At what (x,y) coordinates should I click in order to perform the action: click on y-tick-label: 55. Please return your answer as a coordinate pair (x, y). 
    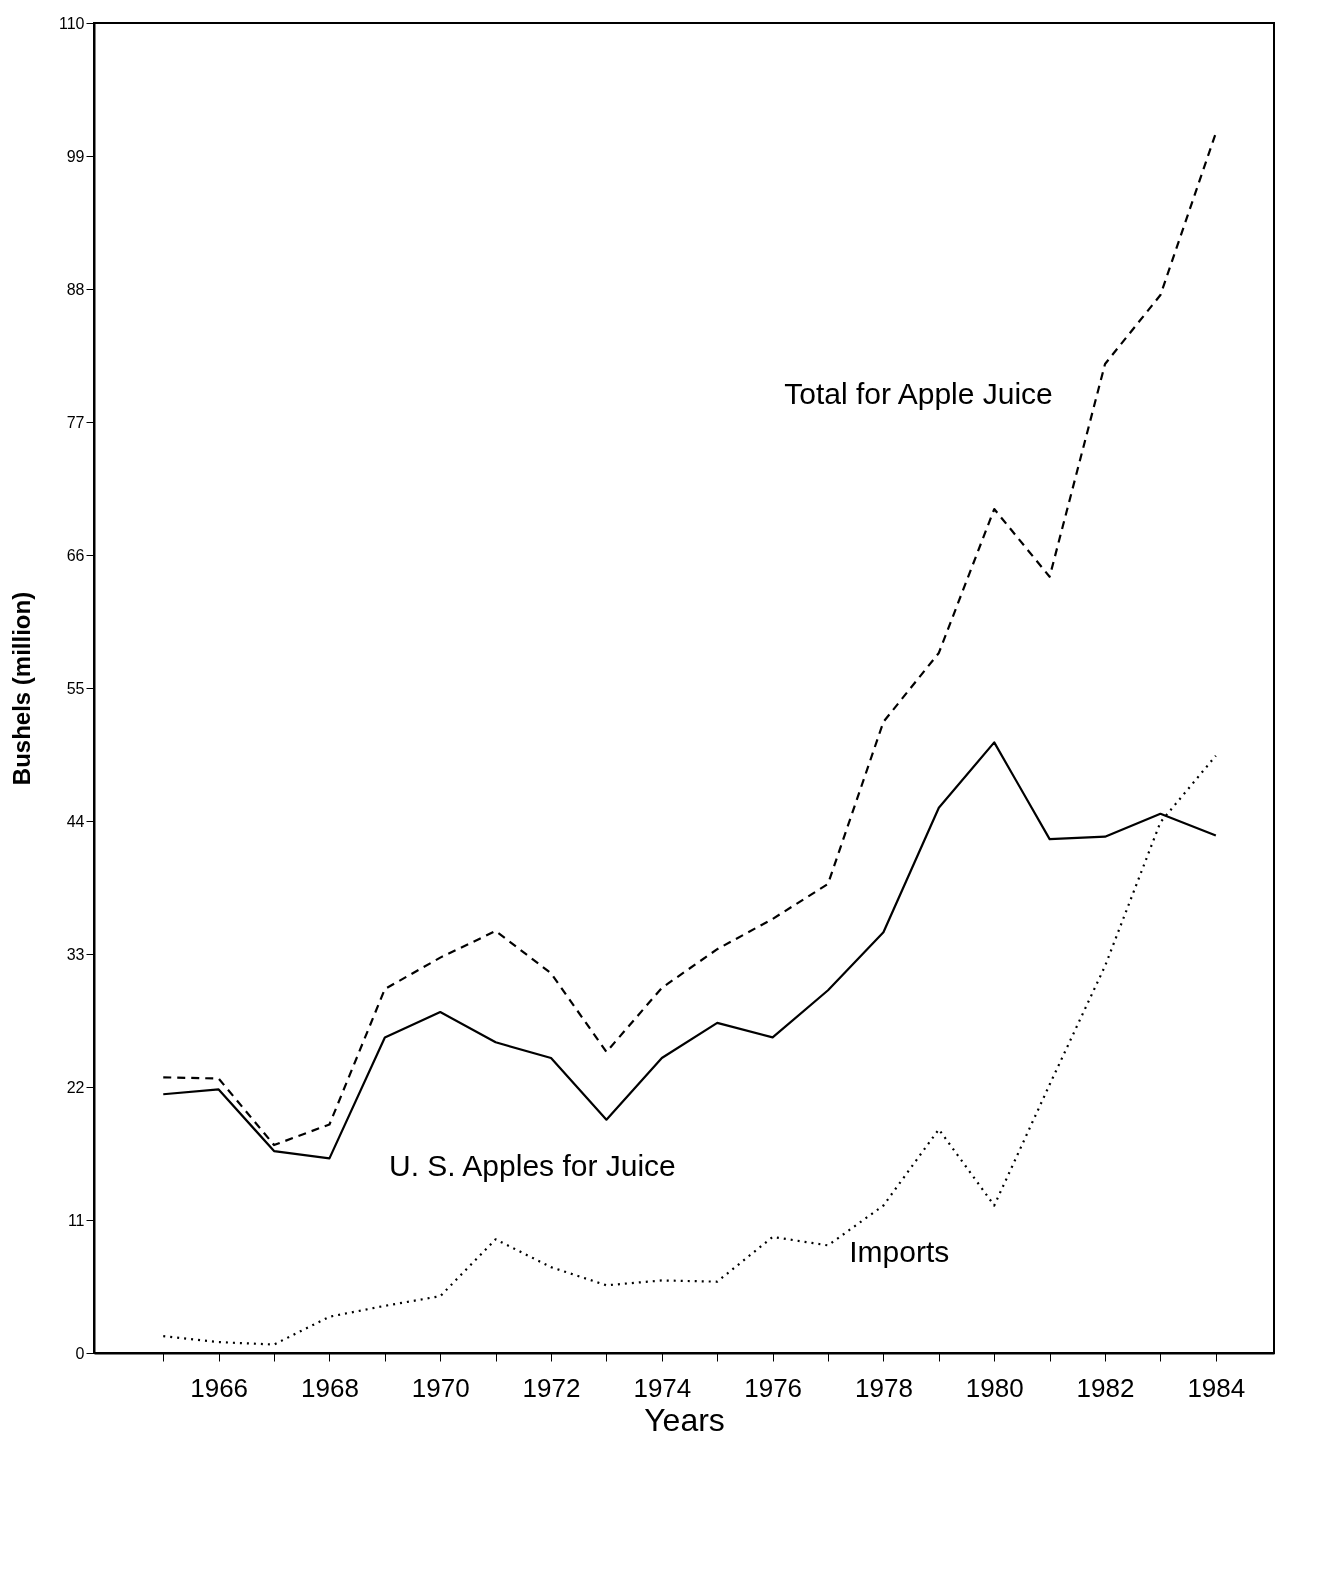
    Looking at the image, I should click on (75, 688).